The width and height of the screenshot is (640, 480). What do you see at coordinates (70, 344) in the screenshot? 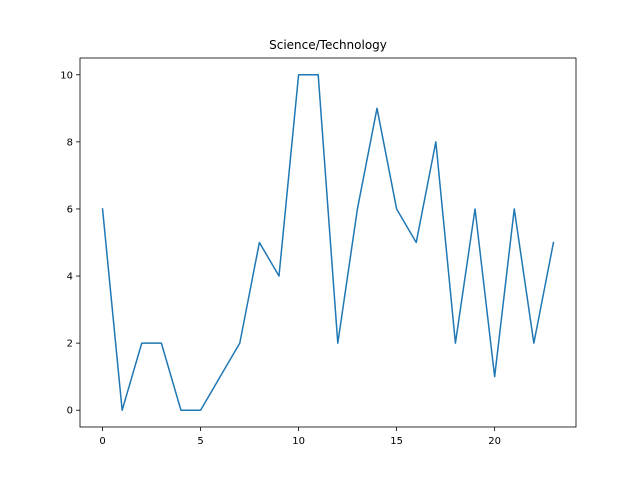
I see `y-tick-label: 2` at bounding box center [70, 344].